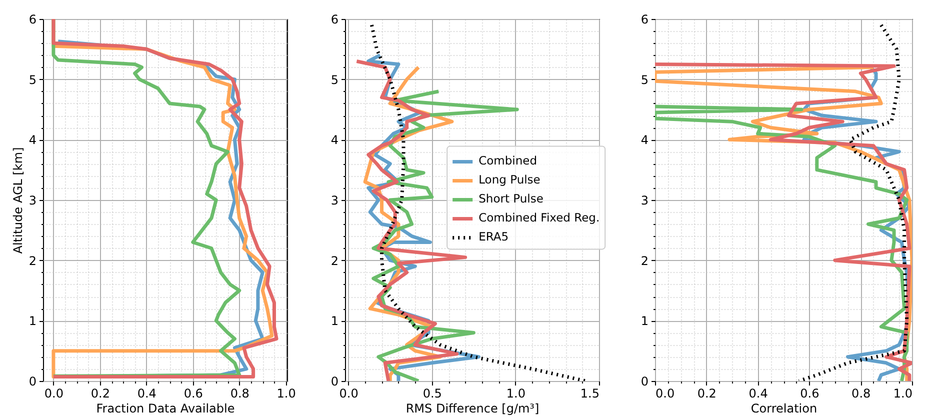 This screenshot has width=933, height=418. What do you see at coordinates (509, 179) in the screenshot?
I see `legend-label: Long Pulse` at bounding box center [509, 179].